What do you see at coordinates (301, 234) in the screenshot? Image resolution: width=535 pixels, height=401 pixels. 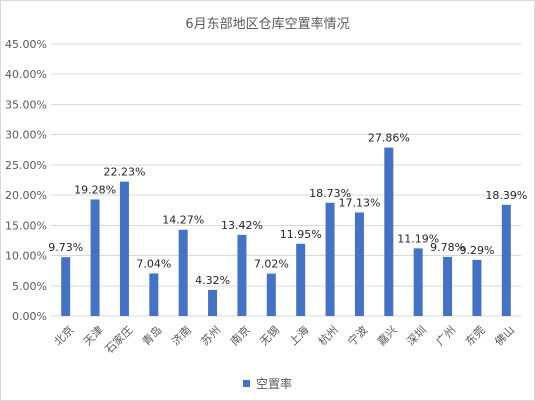 I see `data-label: 11.95%` at bounding box center [301, 234].